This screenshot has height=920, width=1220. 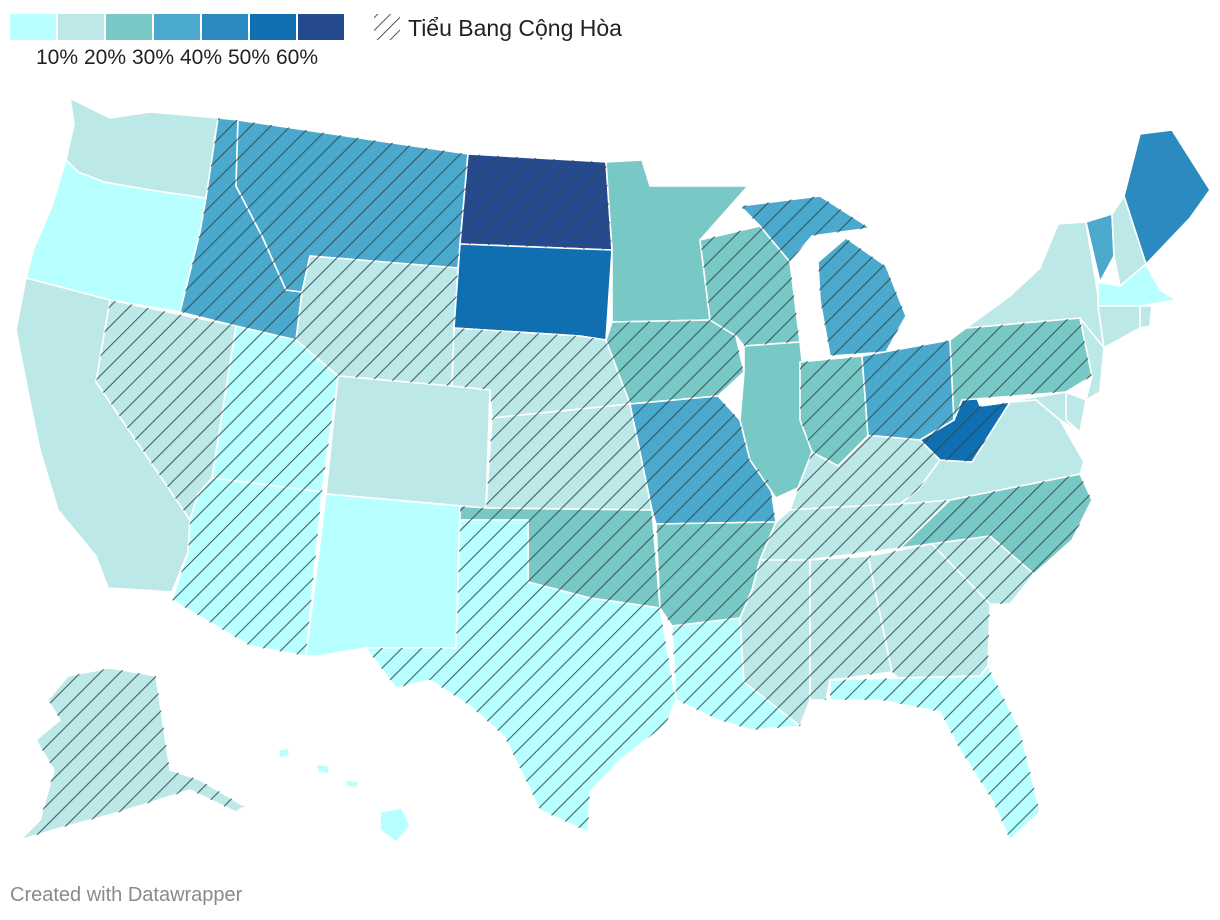 What do you see at coordinates (1119, 327) in the screenshot?
I see `state-ct` at bounding box center [1119, 327].